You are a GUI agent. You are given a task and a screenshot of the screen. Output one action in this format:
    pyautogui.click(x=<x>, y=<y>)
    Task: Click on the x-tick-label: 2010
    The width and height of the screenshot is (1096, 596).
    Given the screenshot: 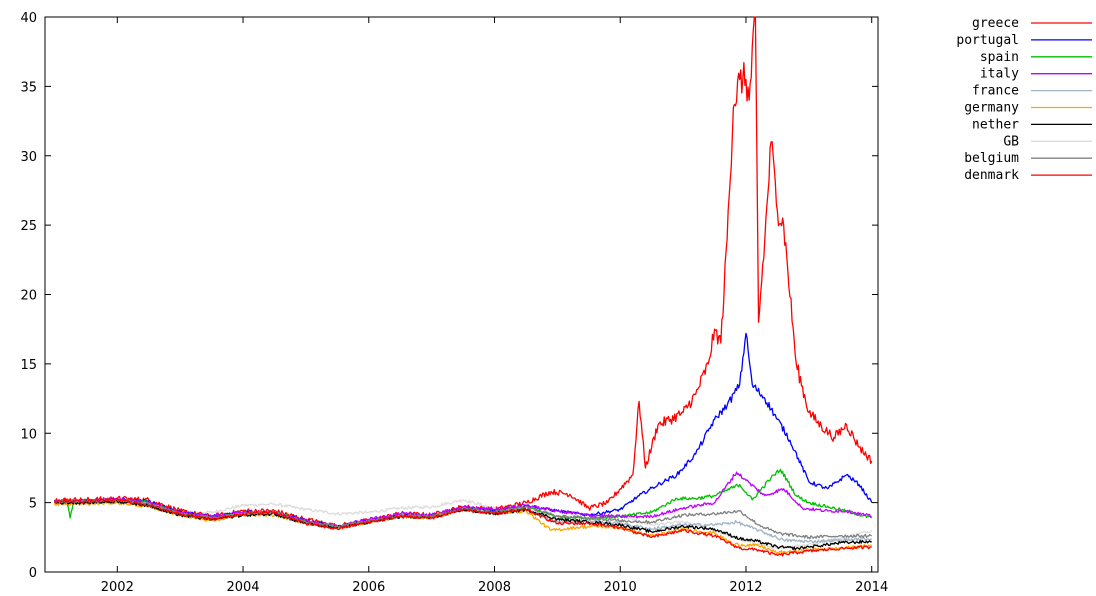 What is the action you would take?
    pyautogui.click(x=620, y=587)
    